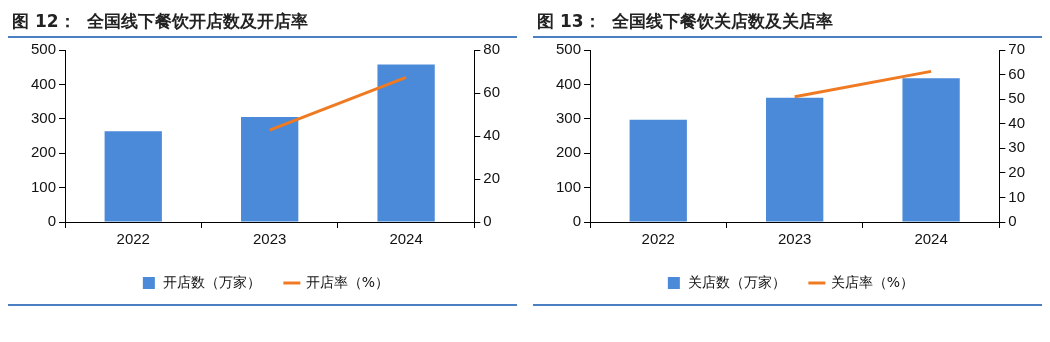 The height and width of the screenshot is (342, 1050). What do you see at coordinates (872, 281) in the screenshot?
I see `legend-label: 关店率（%）` at bounding box center [872, 281].